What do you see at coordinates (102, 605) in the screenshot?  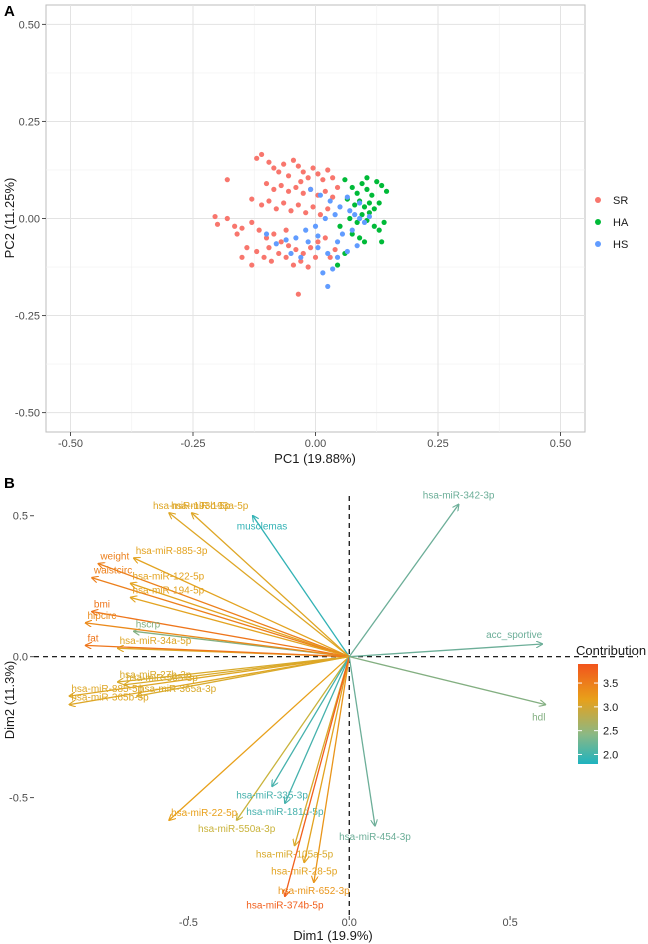 I see `arrow-label-bmi: bmi` at bounding box center [102, 605].